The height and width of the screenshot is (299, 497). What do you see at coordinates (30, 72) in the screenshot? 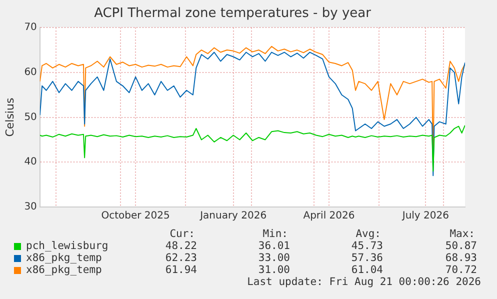
I see `y-tick-label: 60` at bounding box center [30, 72].